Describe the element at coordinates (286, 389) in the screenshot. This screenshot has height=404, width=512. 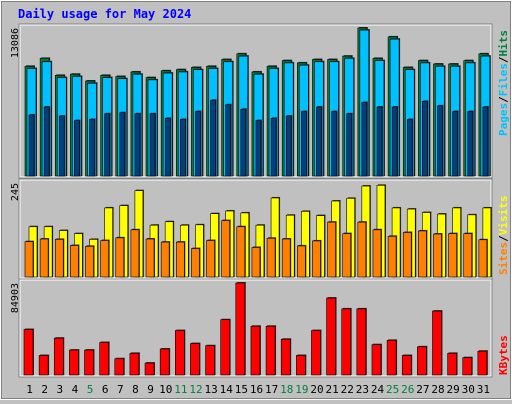
I see `x-day-label-18: 18` at that location.